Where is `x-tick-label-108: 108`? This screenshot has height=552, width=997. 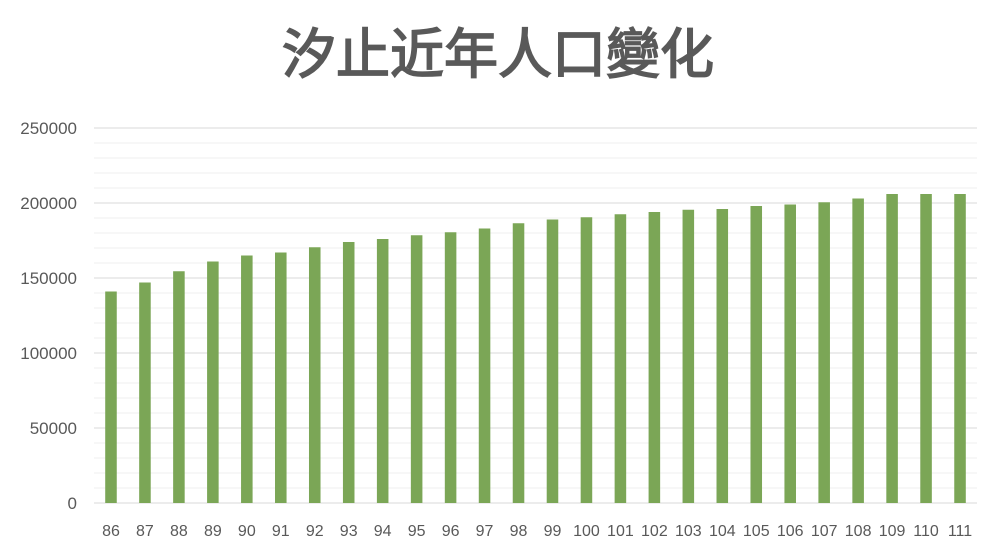
x-tick-label-108: 108 is located at coordinates (858, 531).